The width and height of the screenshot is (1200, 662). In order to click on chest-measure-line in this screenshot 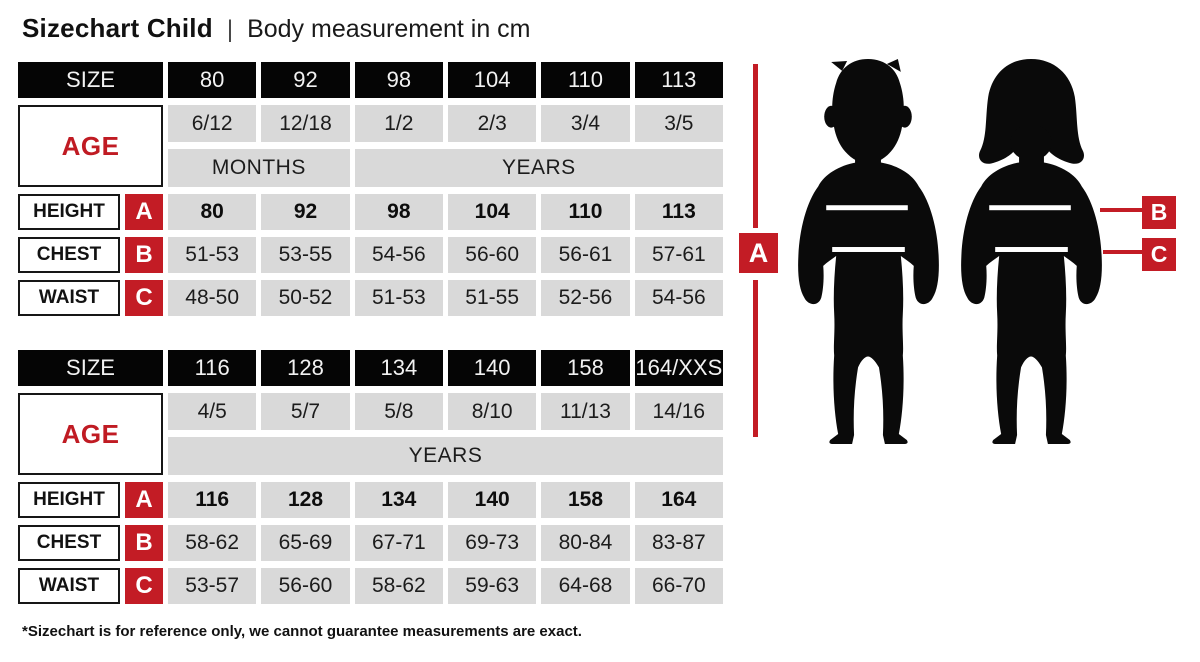, I will do `click(1121, 210)`.